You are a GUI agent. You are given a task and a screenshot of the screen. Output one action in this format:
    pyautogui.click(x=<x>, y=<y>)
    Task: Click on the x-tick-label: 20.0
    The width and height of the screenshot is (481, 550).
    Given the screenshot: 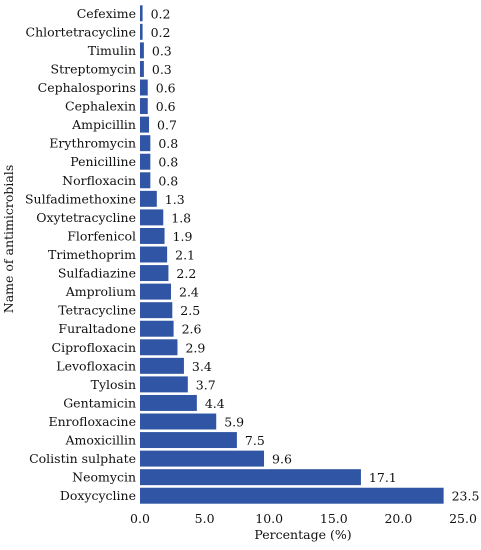 What is the action you would take?
    pyautogui.click(x=398, y=518)
    